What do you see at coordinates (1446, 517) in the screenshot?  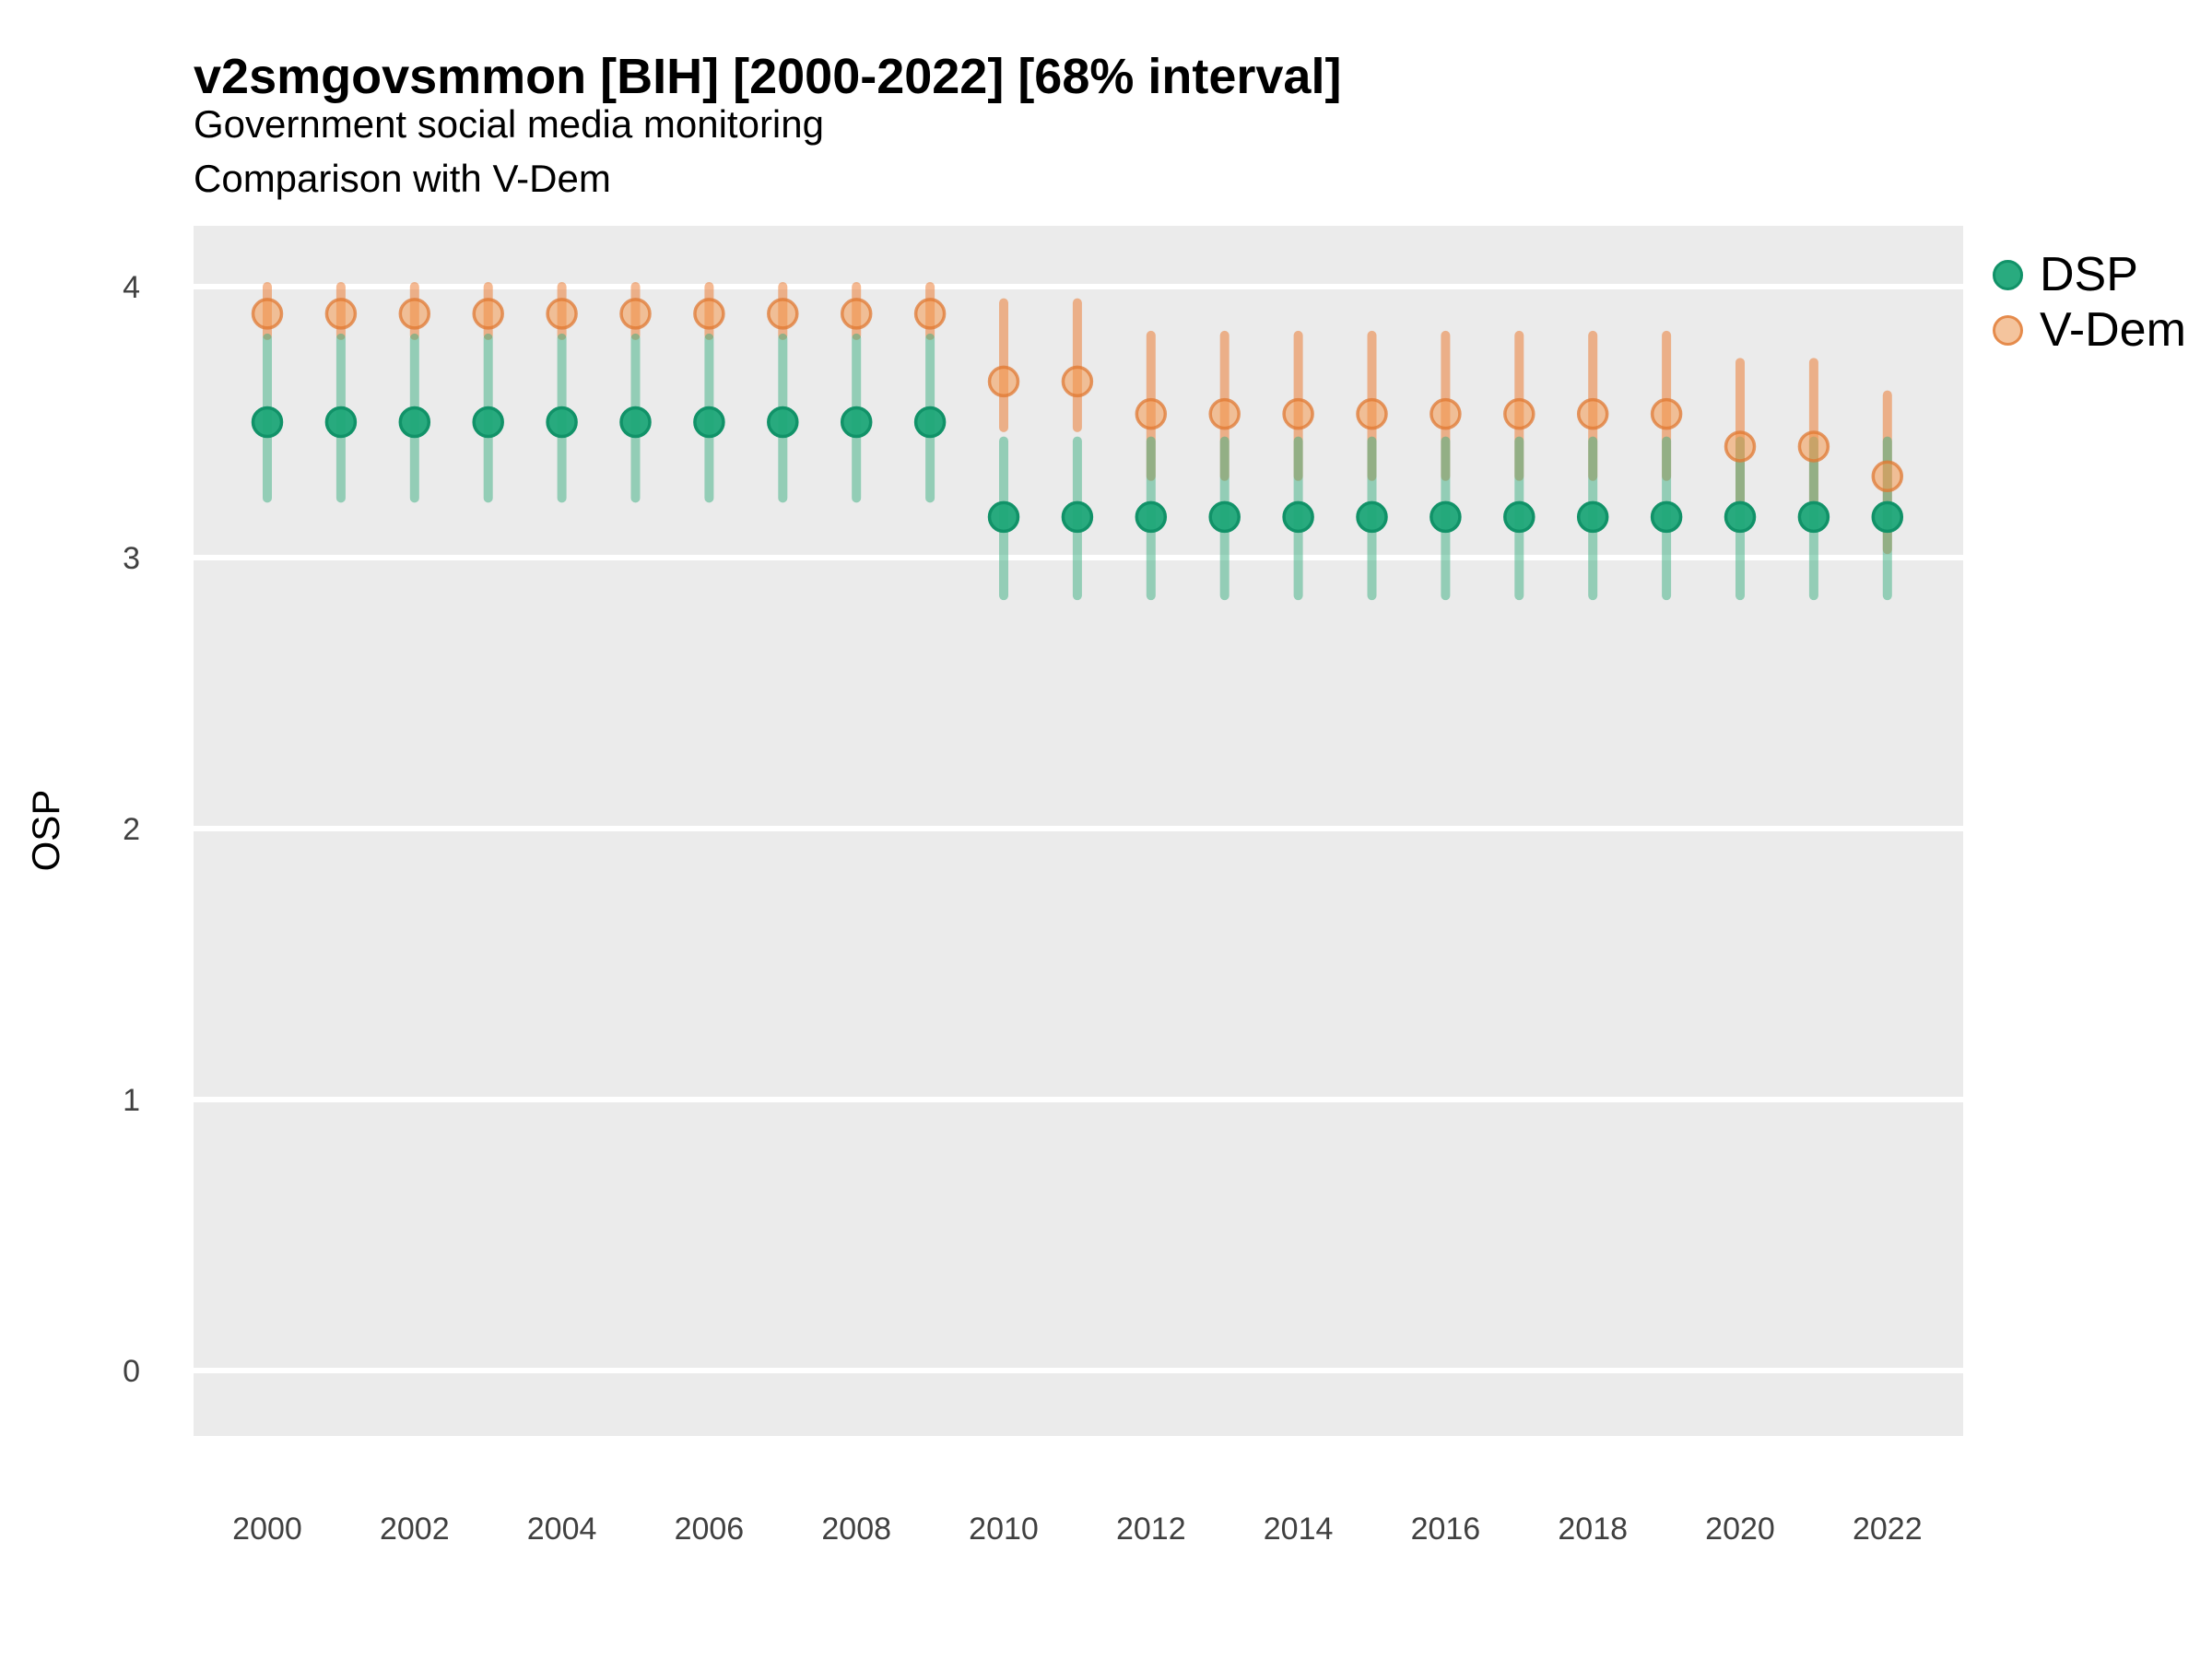 I see `dsp-point-2016` at bounding box center [1446, 517].